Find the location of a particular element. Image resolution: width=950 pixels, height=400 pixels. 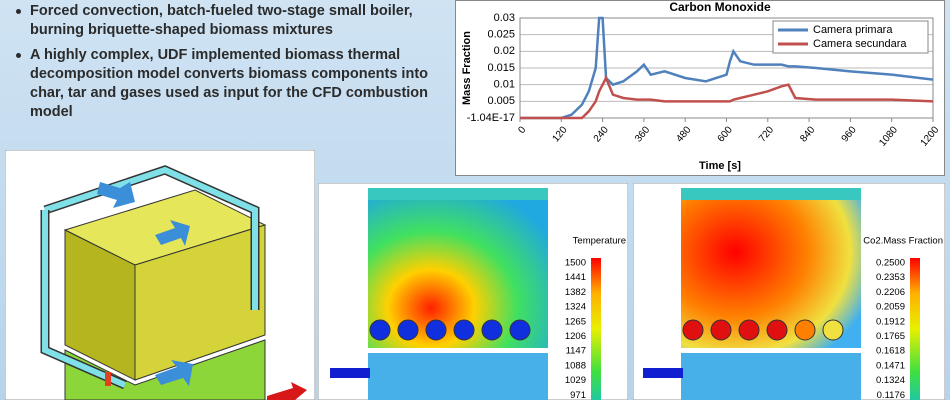

y-tick-label: 0.03 is located at coordinates (504, 18).